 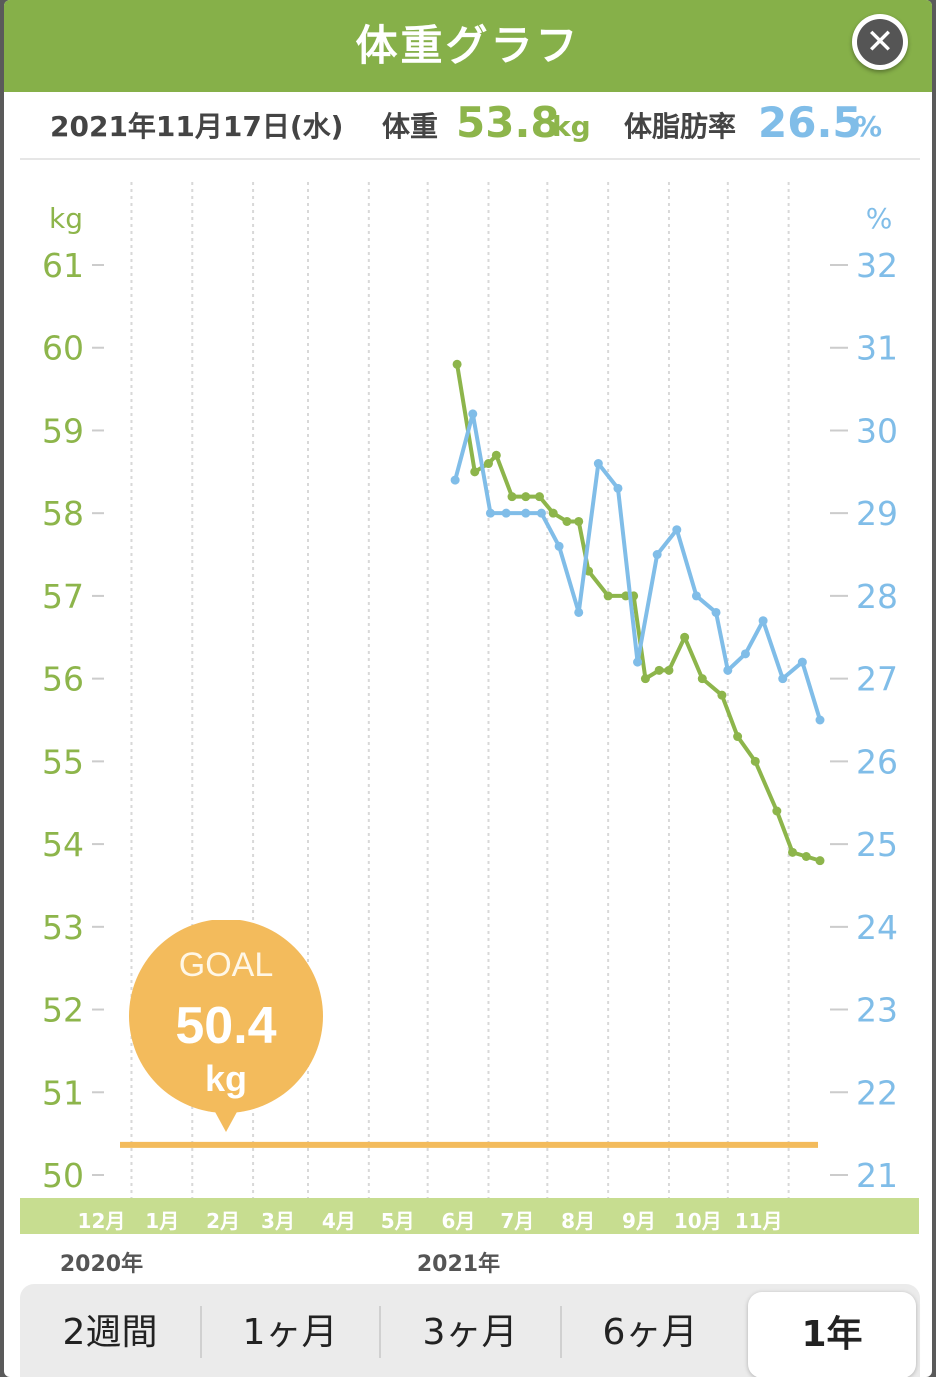 I want to click on left-tick-label: 54, so click(x=63, y=844).